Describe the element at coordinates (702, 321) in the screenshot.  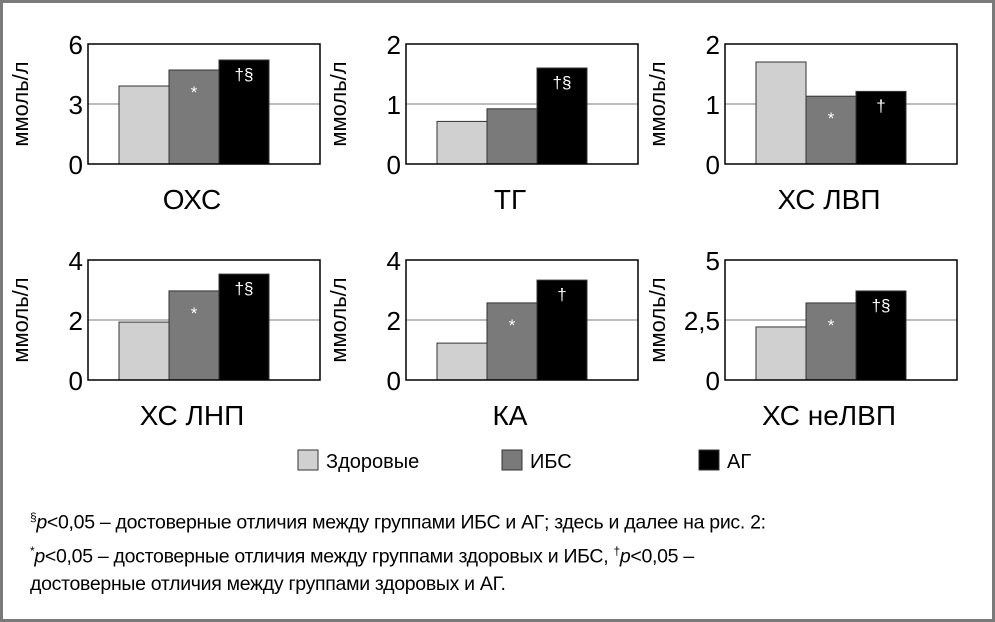
I see `y-tick-label: 2,5` at that location.